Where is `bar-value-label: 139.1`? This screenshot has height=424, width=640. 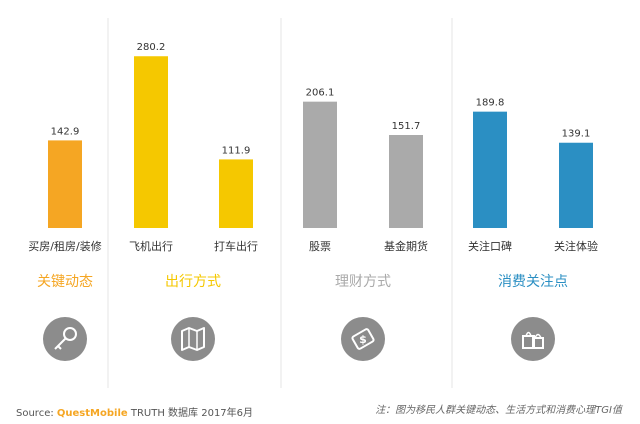
bar-value-label: 139.1 is located at coordinates (576, 134).